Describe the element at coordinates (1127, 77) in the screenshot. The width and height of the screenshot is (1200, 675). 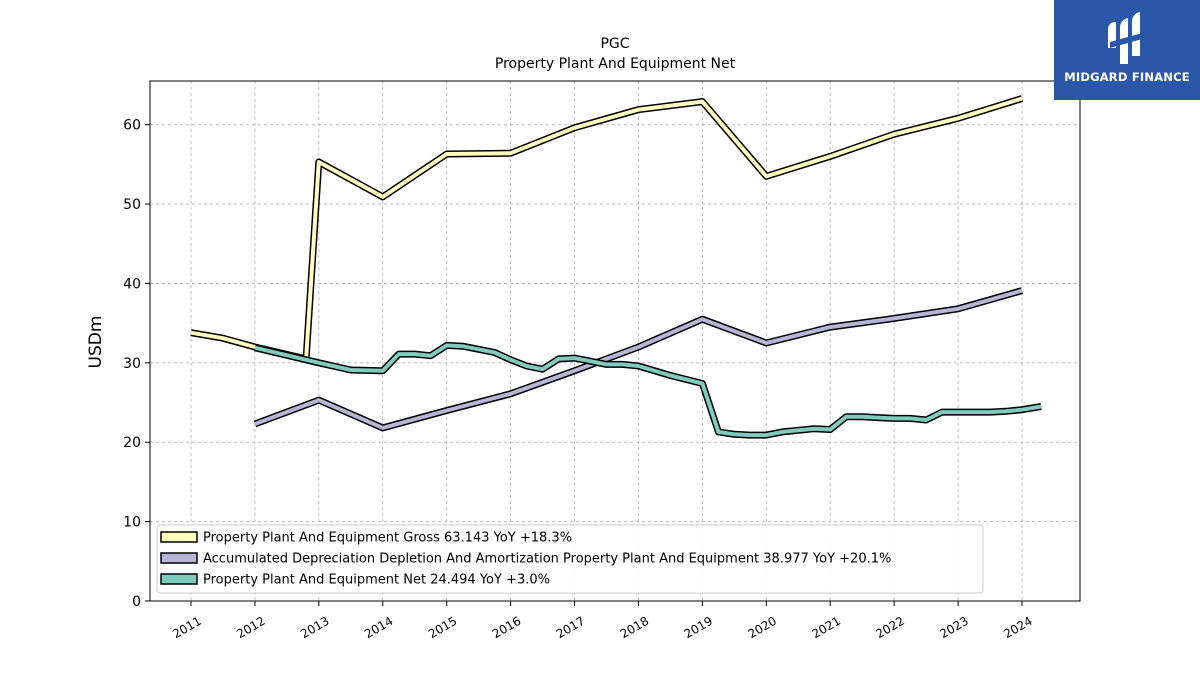
I see `brand-name: MIDGARD FINANCE` at that location.